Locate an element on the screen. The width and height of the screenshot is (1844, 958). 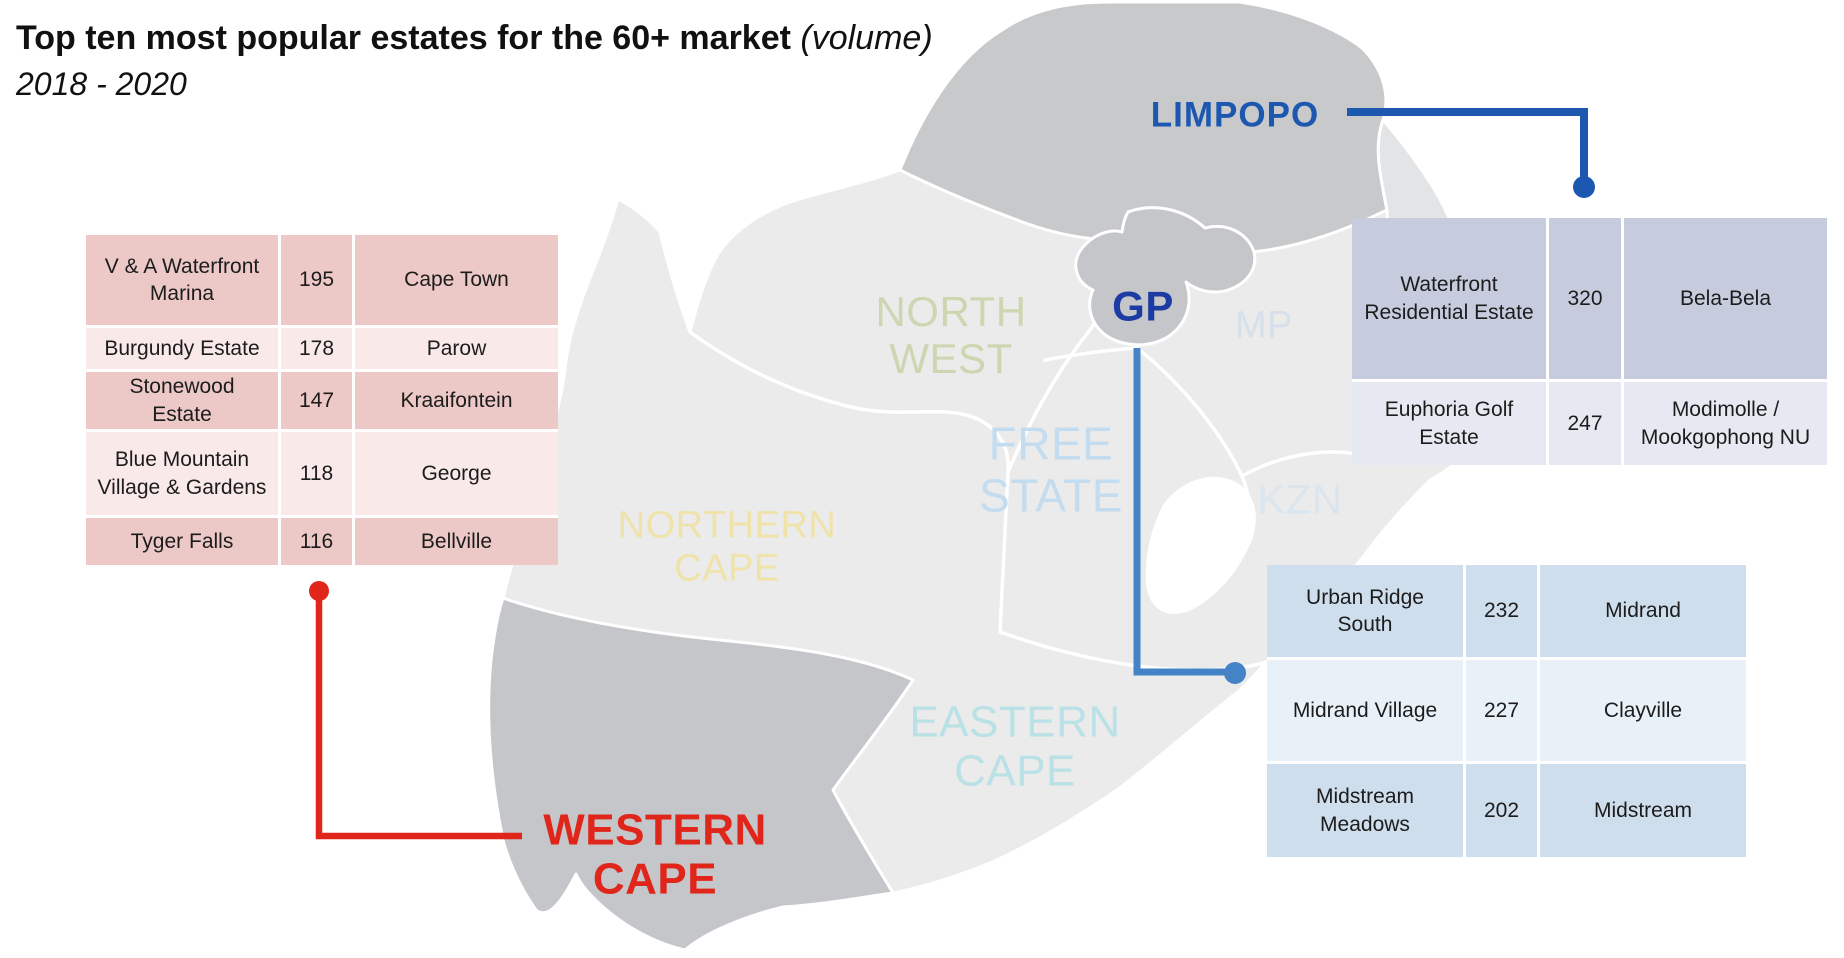
estate-volume: 227 is located at coordinates (1501, 710).